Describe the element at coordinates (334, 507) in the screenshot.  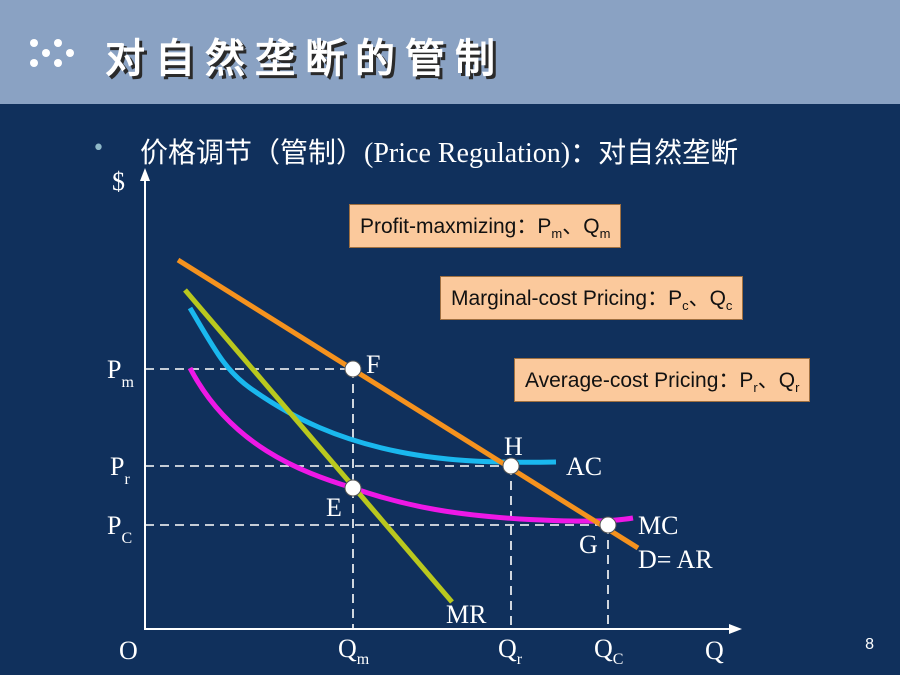
I see `point-e-label: E` at that location.